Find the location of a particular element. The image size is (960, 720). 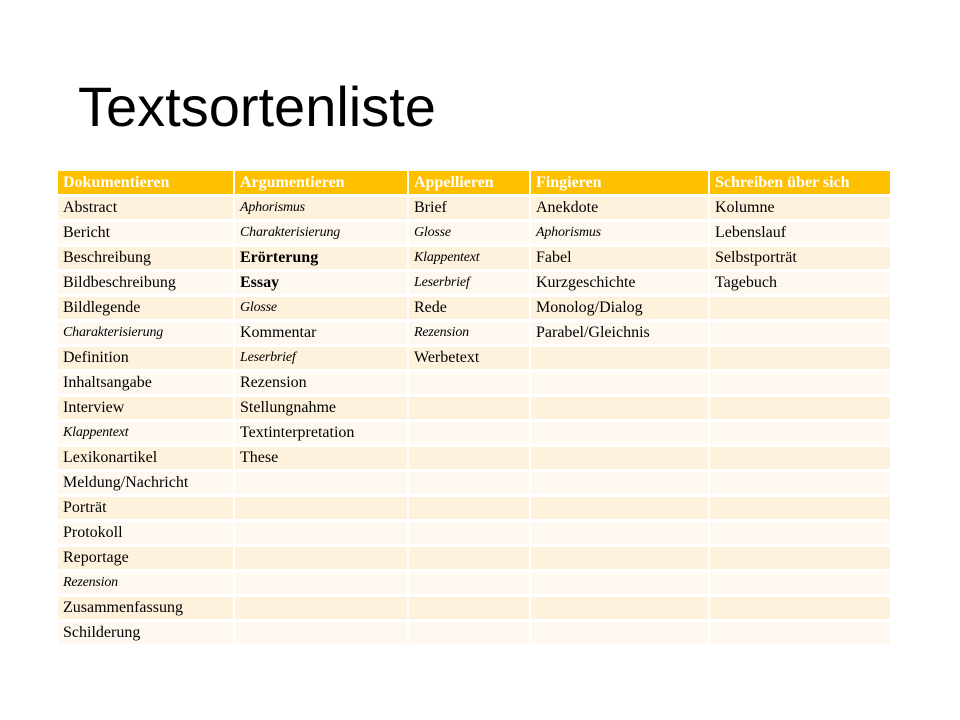

table-cell-dokumentieren: Charakterisierung is located at coordinates (146, 334).